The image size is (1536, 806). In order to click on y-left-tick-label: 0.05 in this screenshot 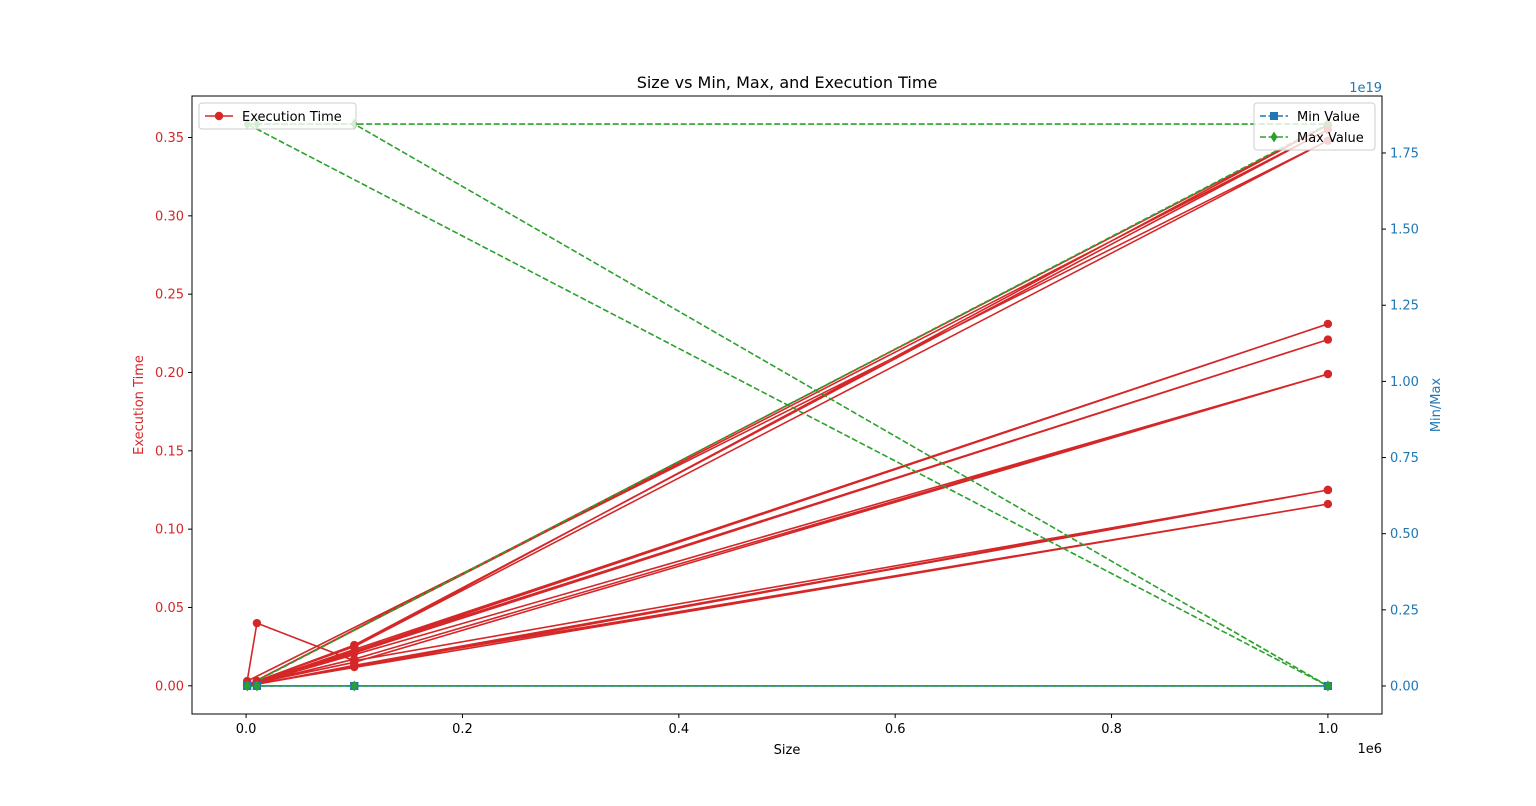, I will do `click(169, 608)`.